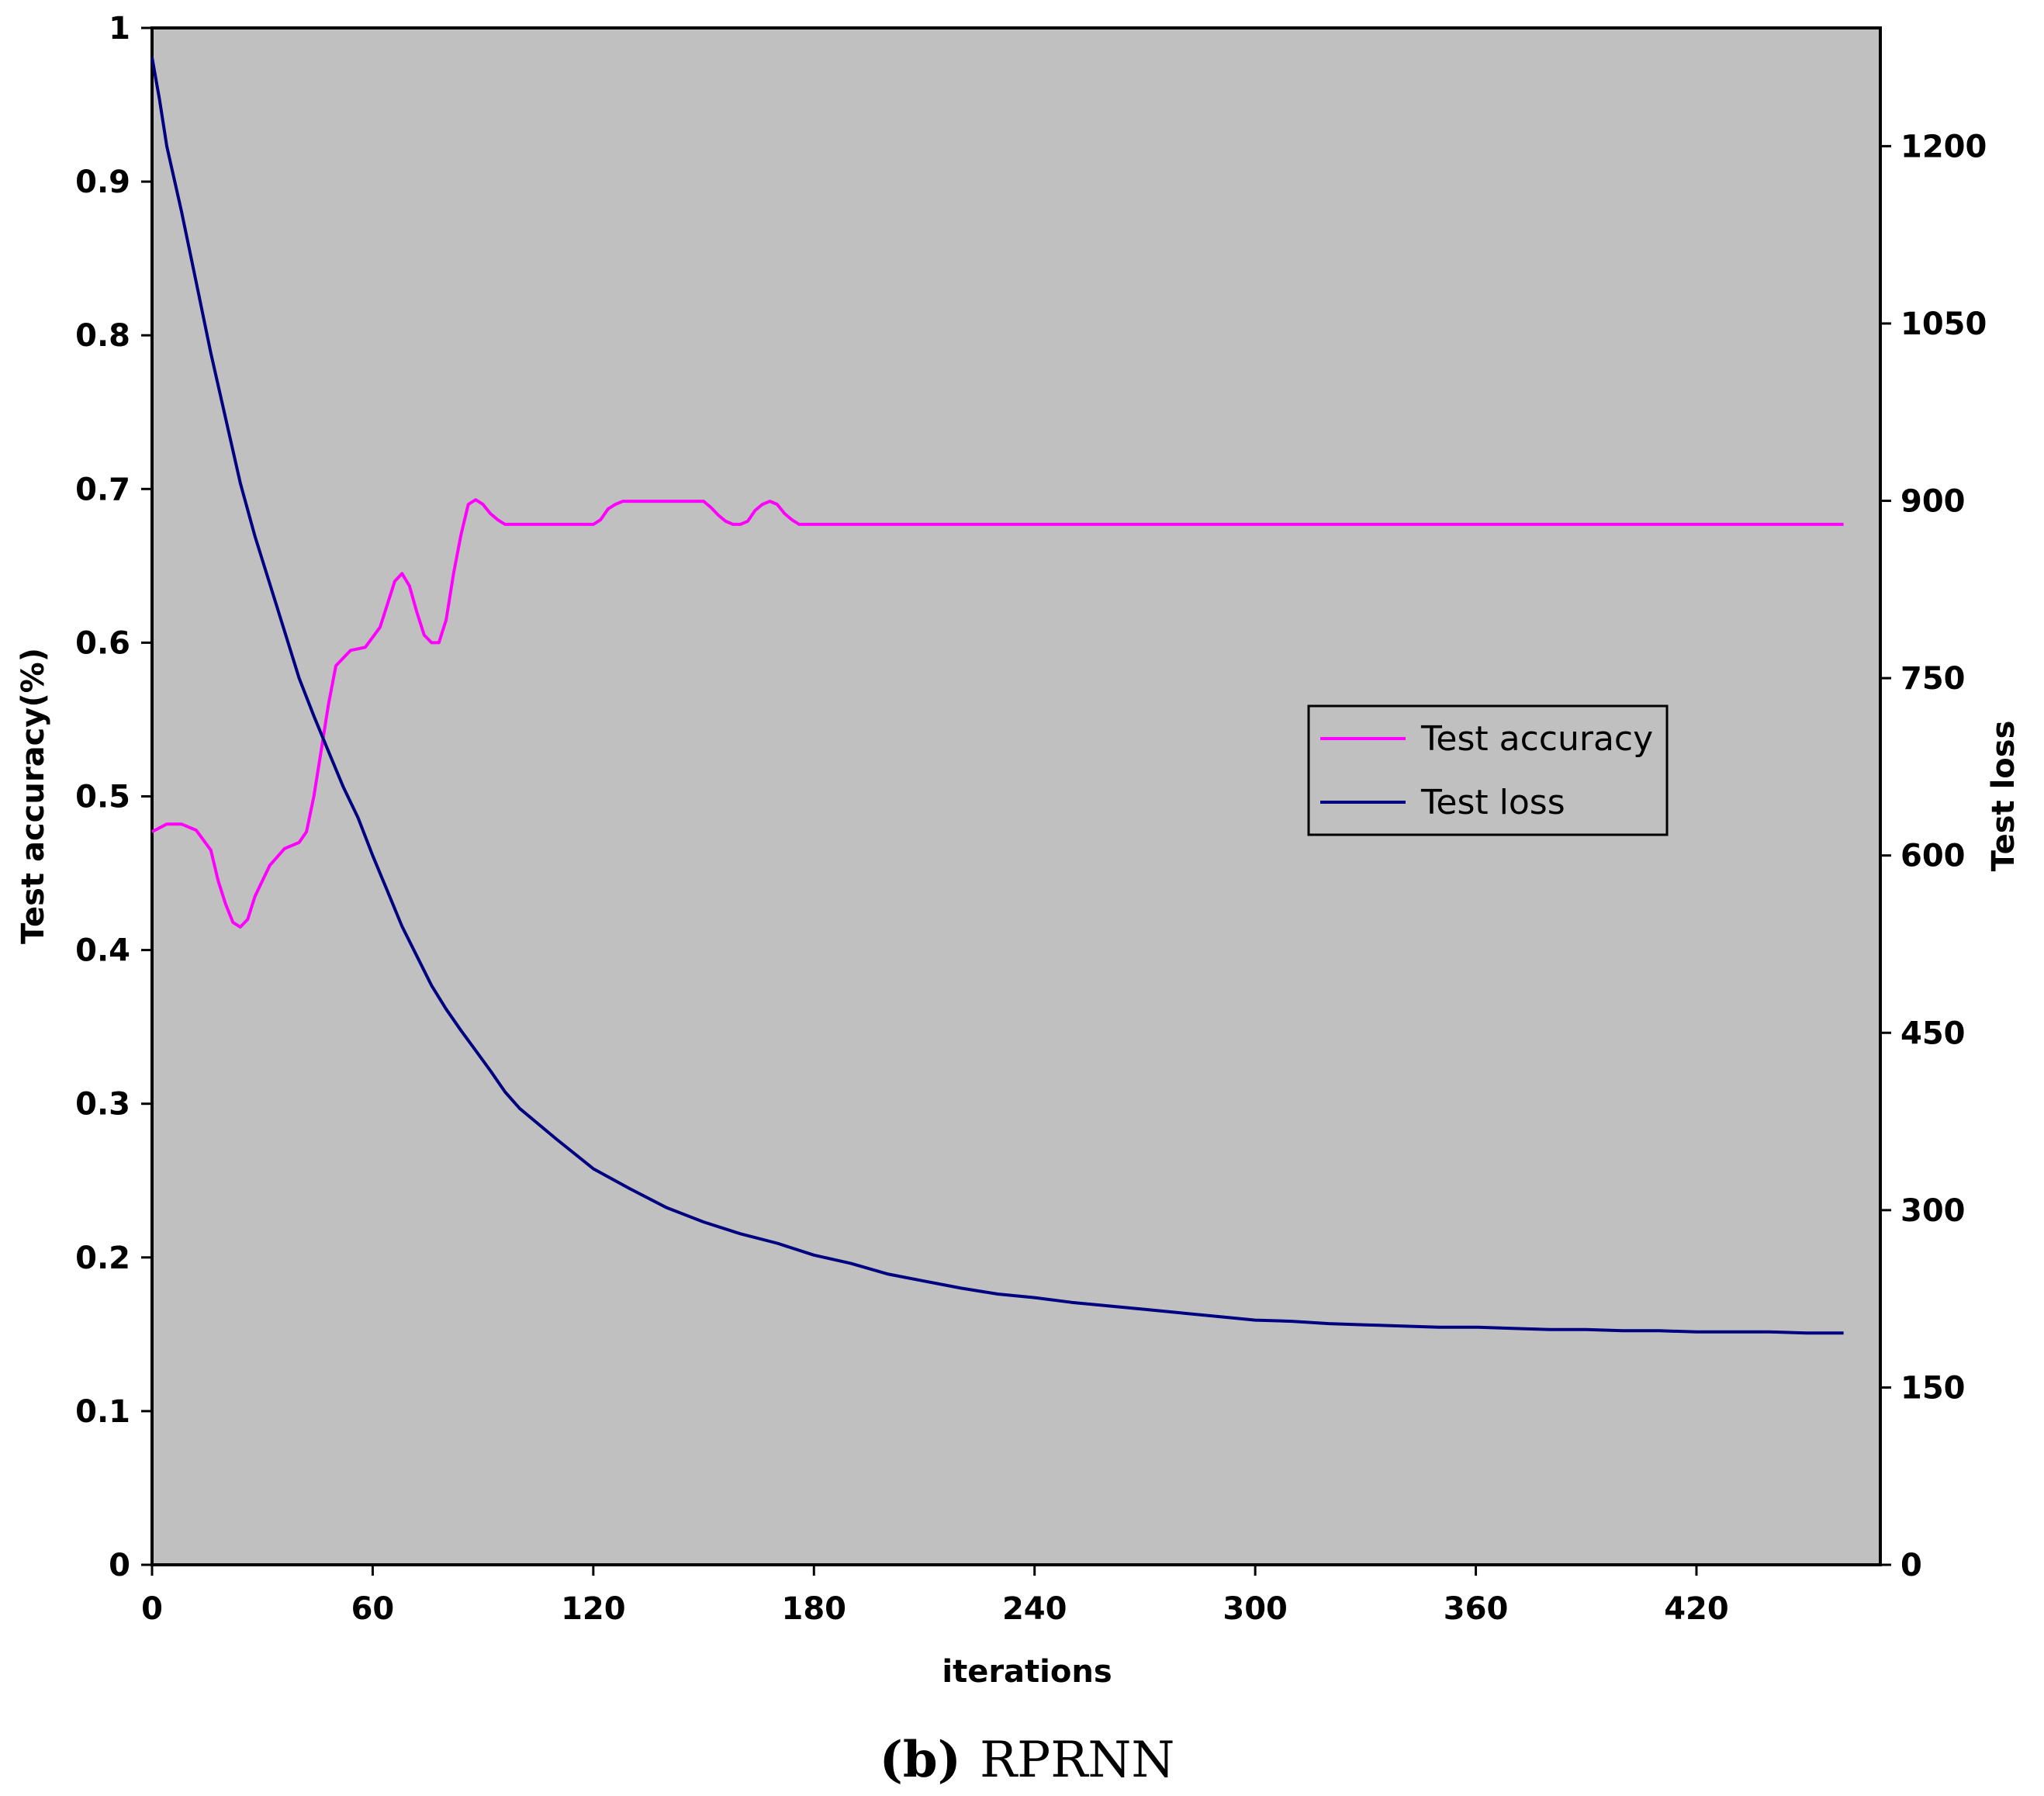 This screenshot has width=2044, height=1796. I want to click on right-tick-label: 300, so click(1933, 1211).